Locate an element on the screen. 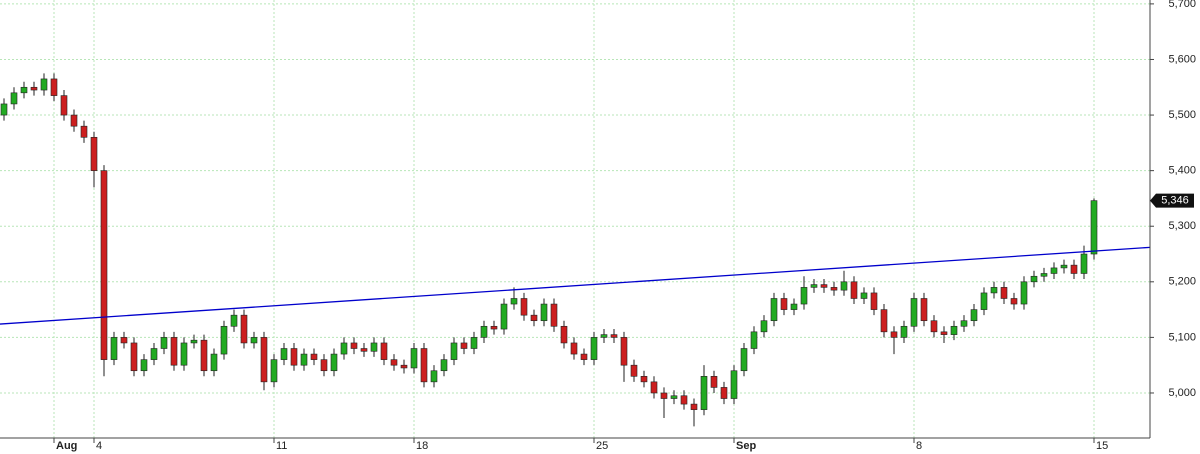  y-tick-label: 5,500 is located at coordinates (1182, 115).